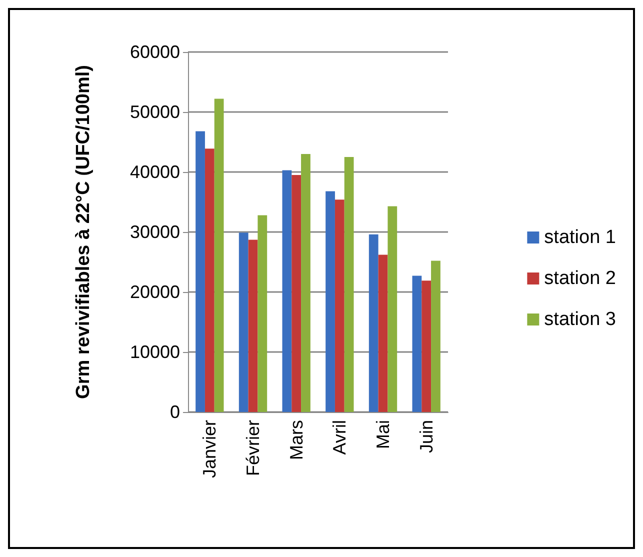 Image resolution: width=643 pixels, height=557 pixels. I want to click on y-tick-label: 40000, so click(155, 172).